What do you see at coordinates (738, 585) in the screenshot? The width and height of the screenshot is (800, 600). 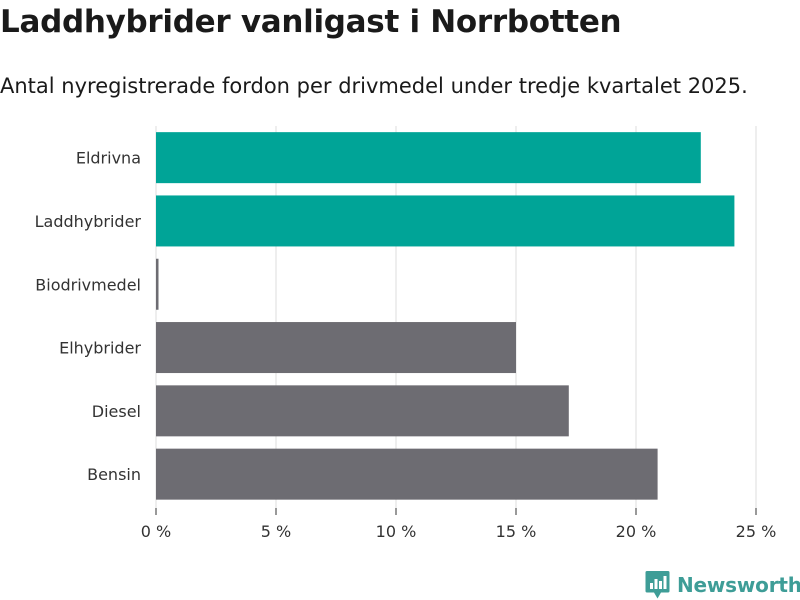 I see `brand-name: Newsworthy` at bounding box center [738, 585].